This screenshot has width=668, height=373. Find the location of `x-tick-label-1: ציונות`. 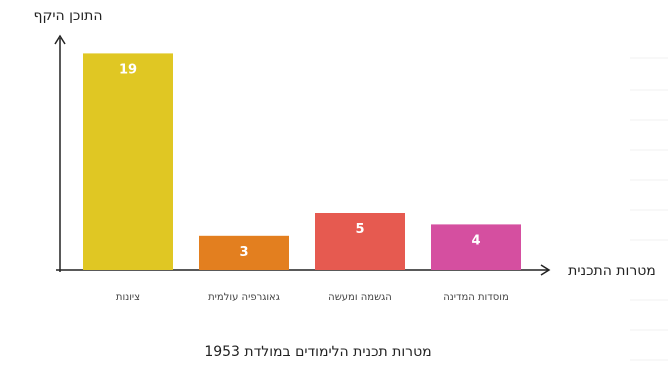

x-tick-label-1: ציונות is located at coordinates (128, 297).